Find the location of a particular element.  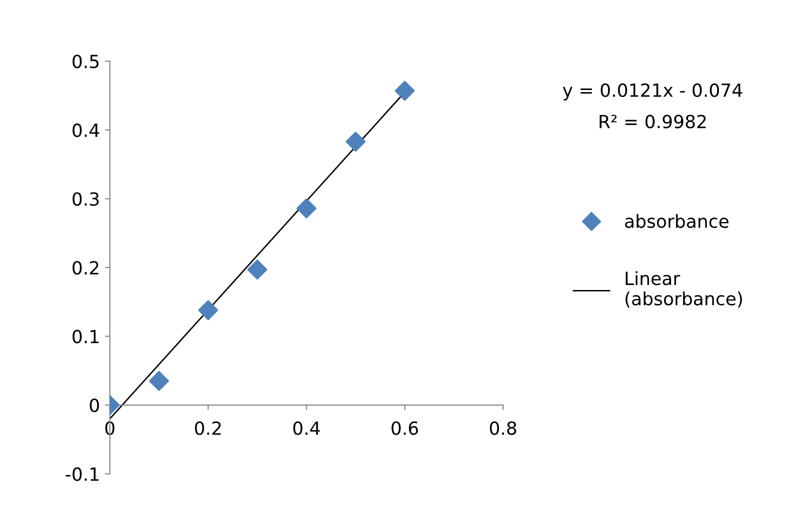

y-tick-label: 0.1 is located at coordinates (85, 337).